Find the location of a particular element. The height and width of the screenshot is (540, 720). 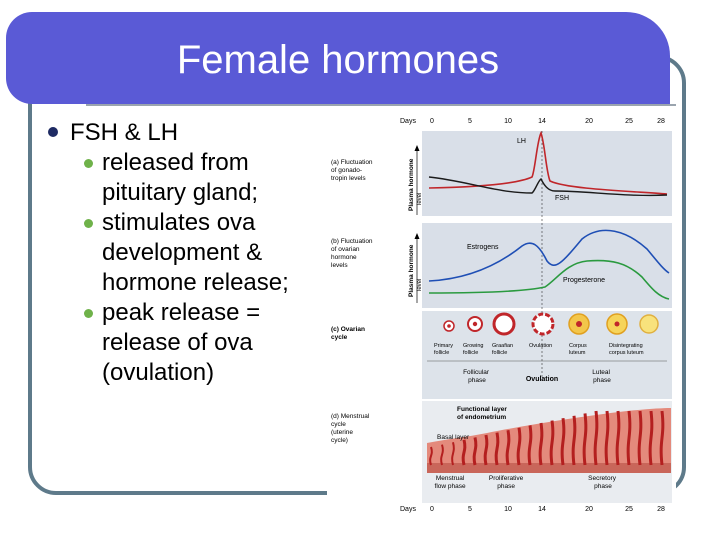

slide-title: Female hormones is located at coordinates (338, 60).